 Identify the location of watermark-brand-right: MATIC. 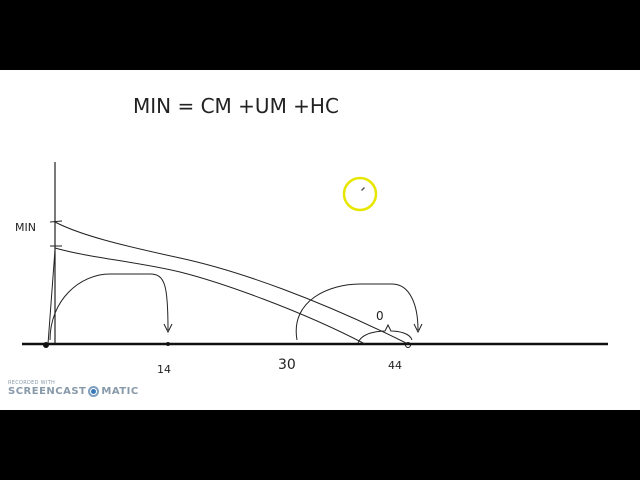
(120, 391).